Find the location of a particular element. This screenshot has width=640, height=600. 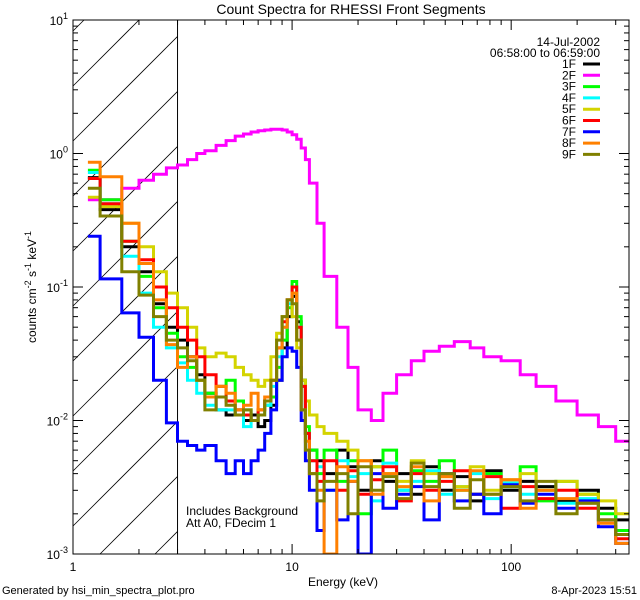

x-axis-label: Energy (keV) is located at coordinates (343, 582).